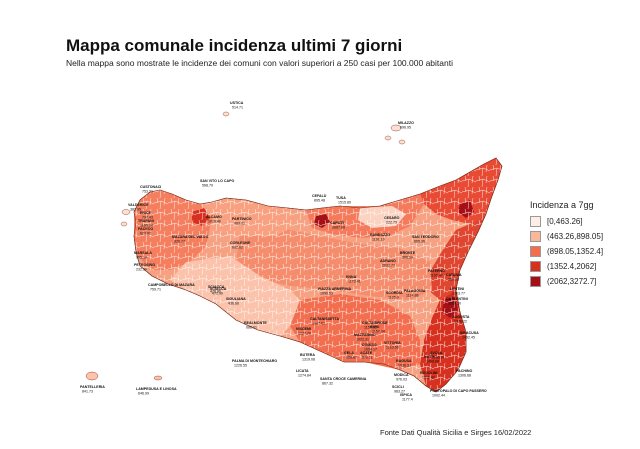 The width and height of the screenshot is (640, 449). What do you see at coordinates (404, 366) in the screenshot?
I see `municipality-value: 1036.33` at bounding box center [404, 366].